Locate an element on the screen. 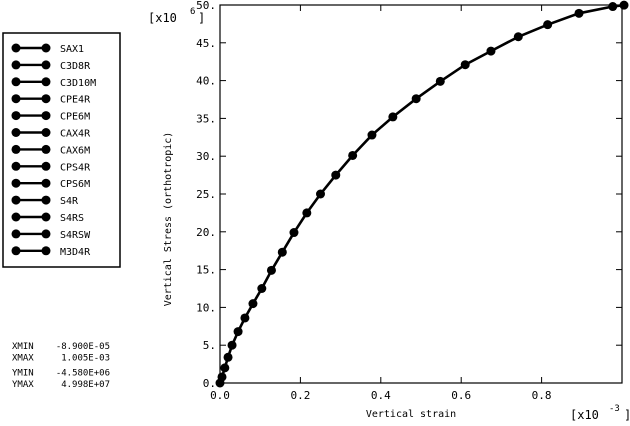 The width and height of the screenshot is (630, 426). legend-label: C3D8R is located at coordinates (75, 66).